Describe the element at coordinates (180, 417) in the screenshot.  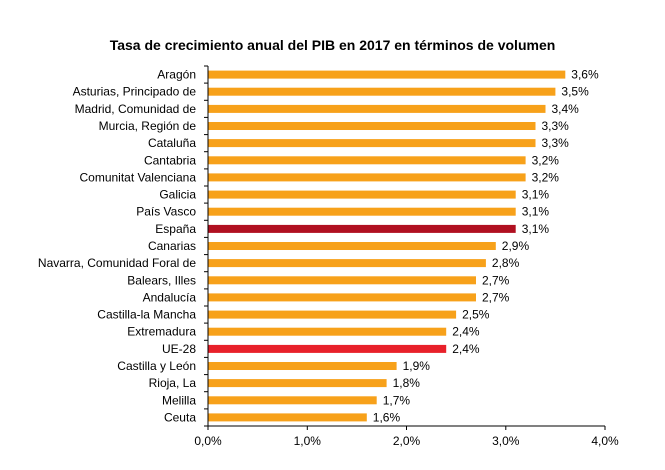
I see `category-label: Ceuta` at that location.